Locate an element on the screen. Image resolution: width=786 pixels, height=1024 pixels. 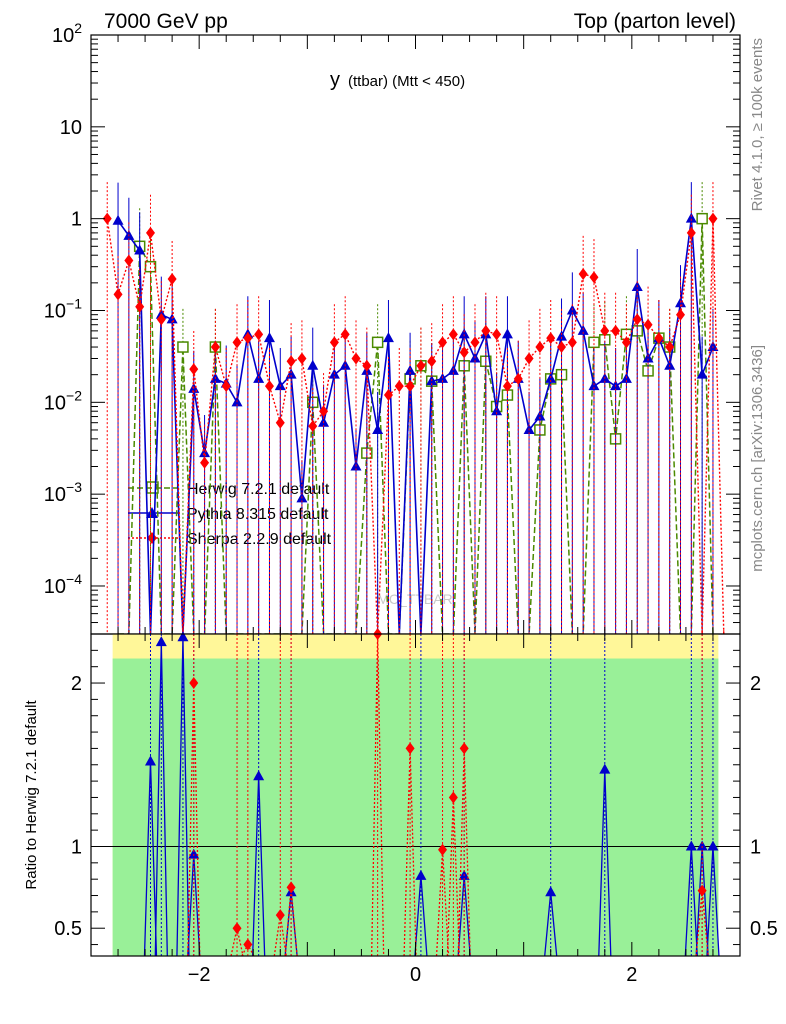
ratio-ytick-label-right: 2 is located at coordinates (755, 684).